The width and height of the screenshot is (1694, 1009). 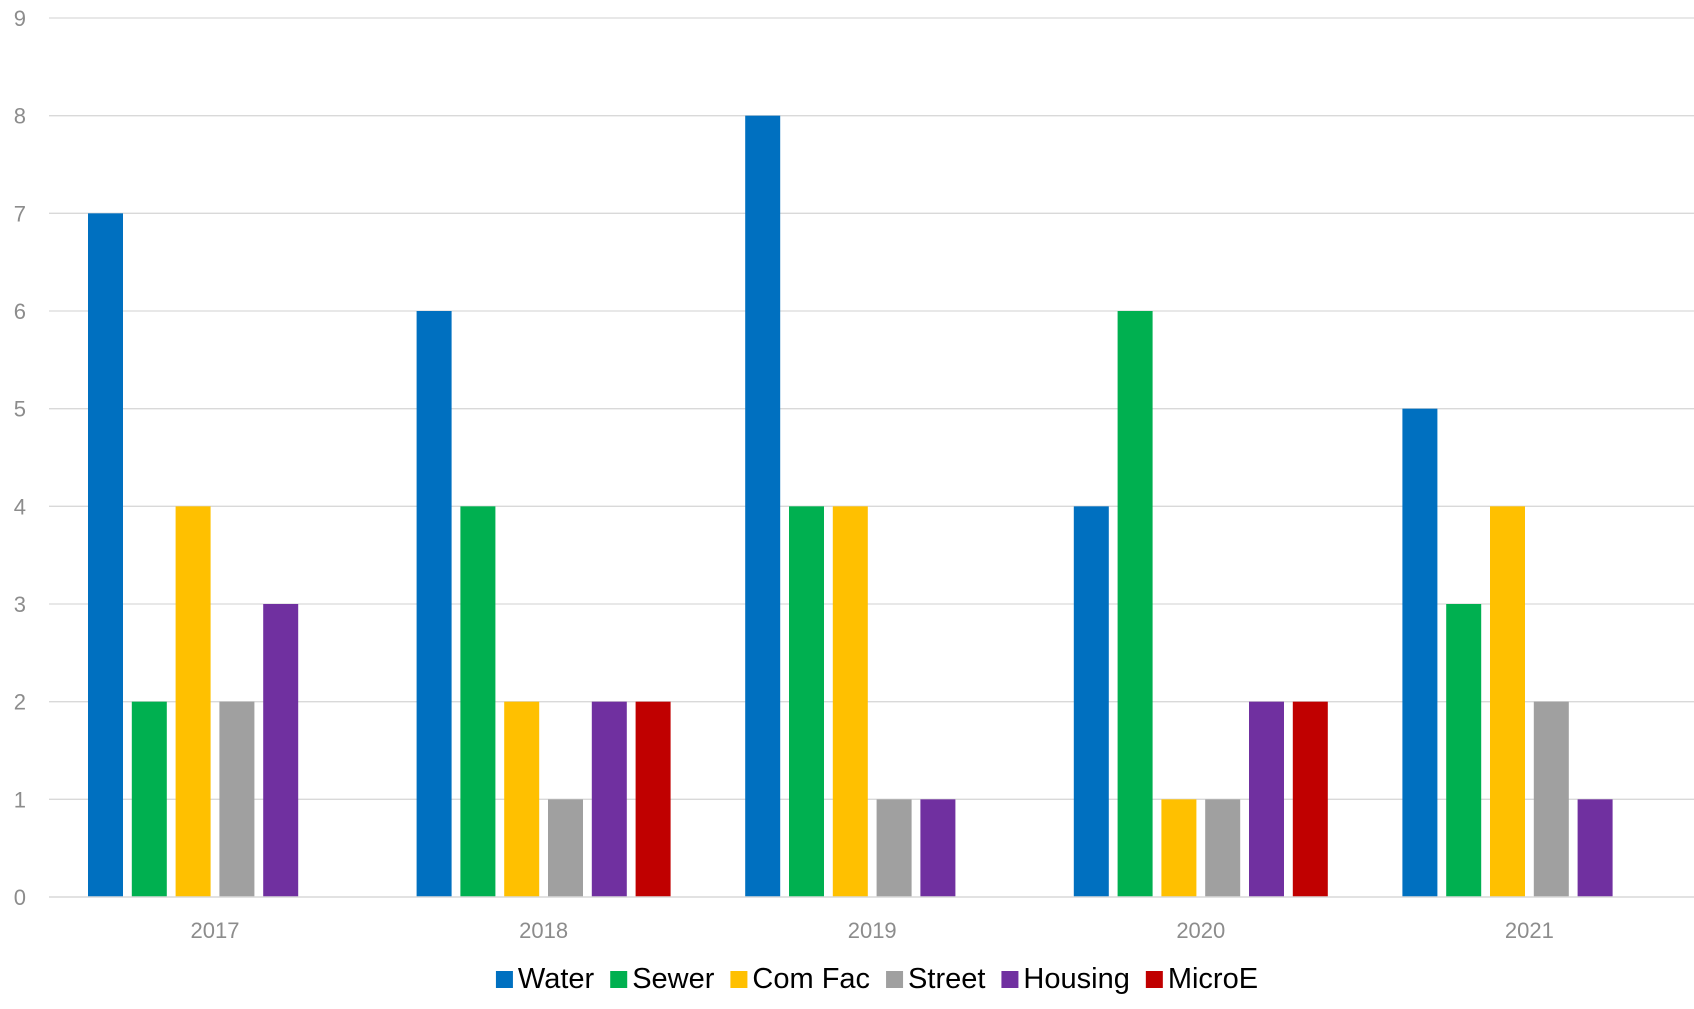 I want to click on bar-sewer-2020, so click(x=1135, y=604).